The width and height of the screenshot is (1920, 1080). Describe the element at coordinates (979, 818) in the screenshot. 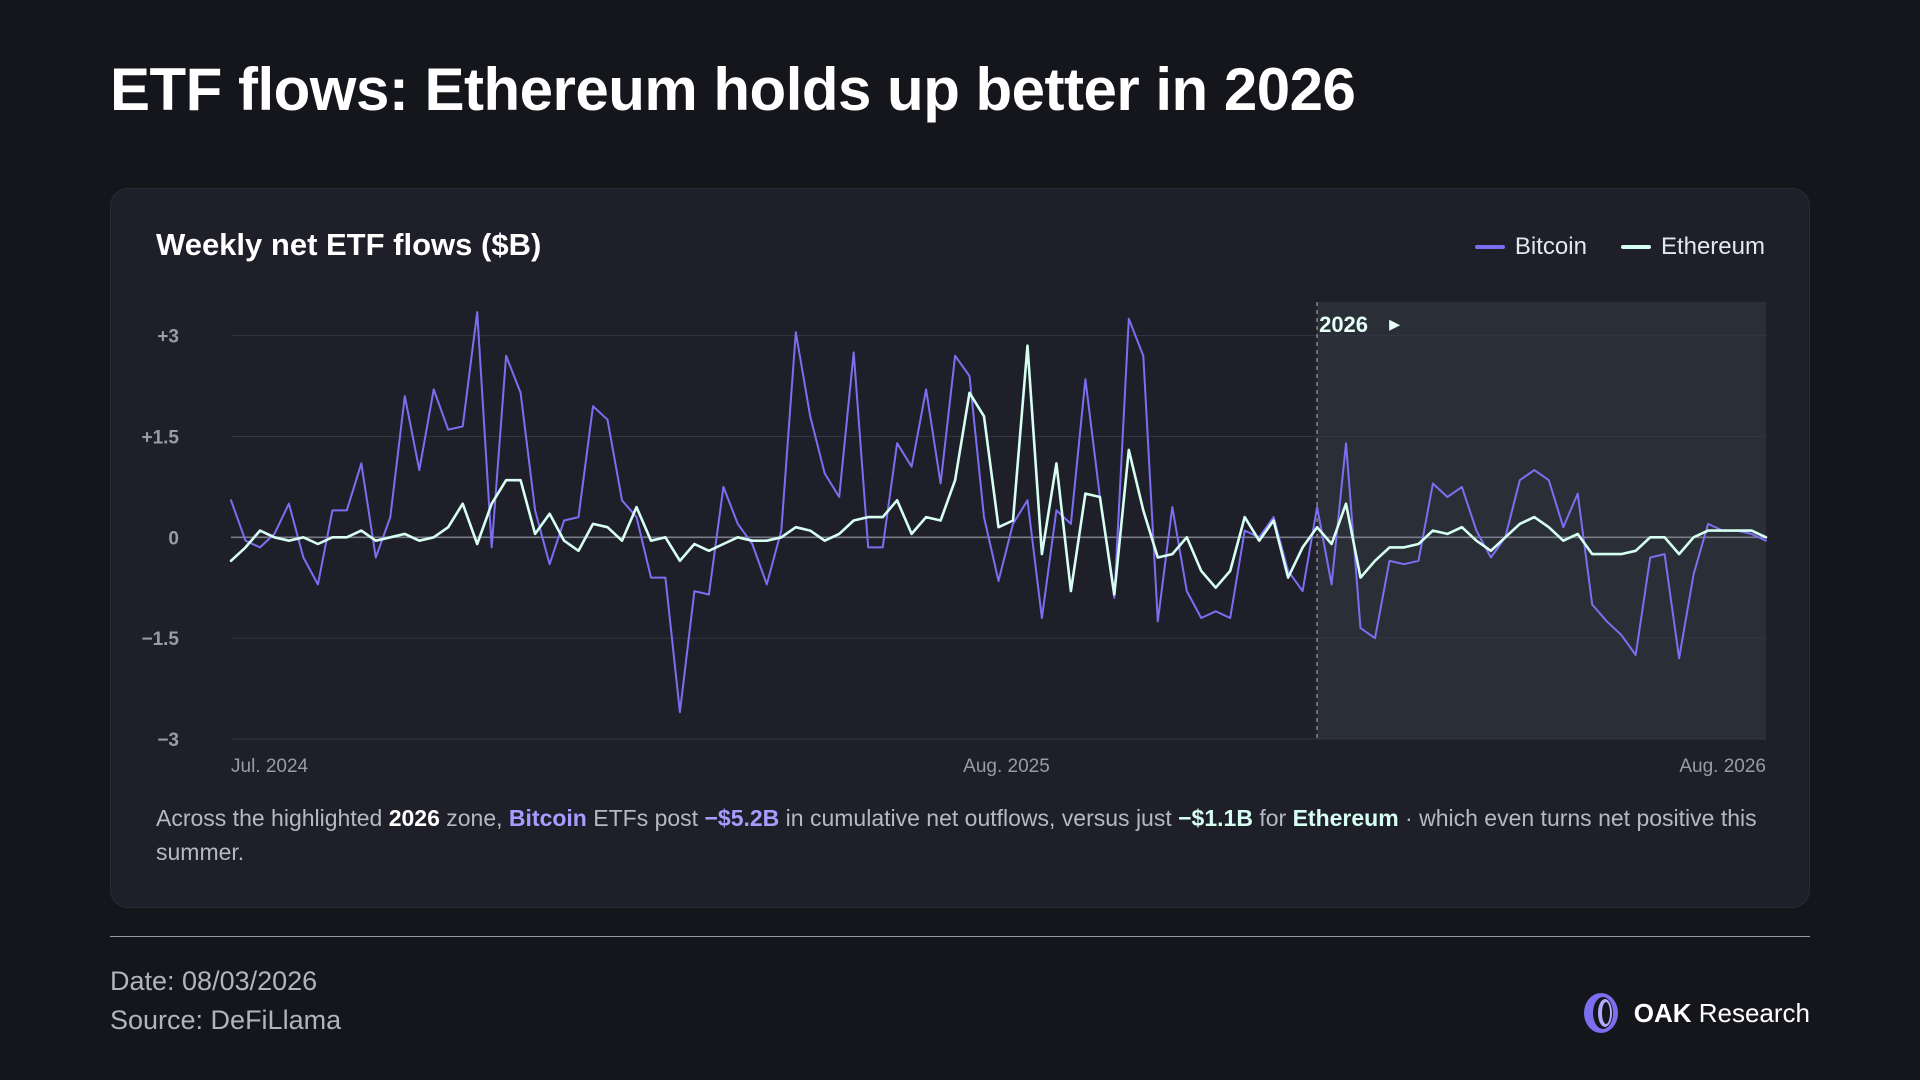

I see `caption-text-4: in cumulative net outflows, versus just` at that location.